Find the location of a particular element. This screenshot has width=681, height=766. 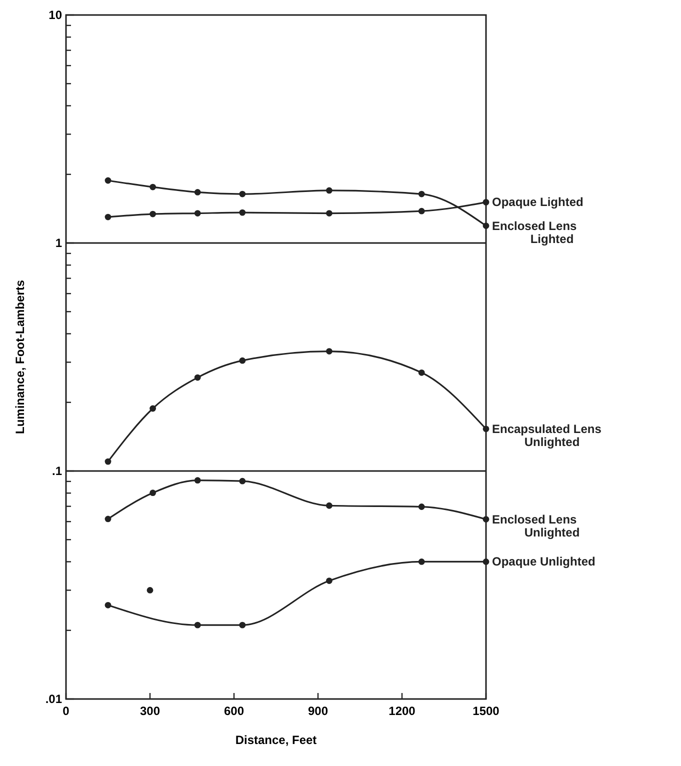

y-tick-label: .01 is located at coordinates (53, 699).